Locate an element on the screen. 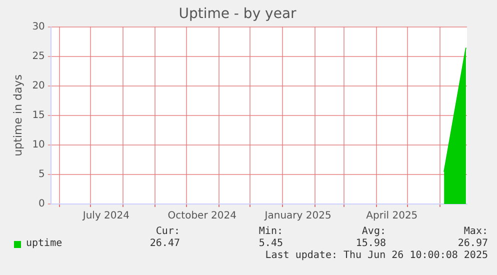 The height and width of the screenshot is (275, 497). y-tick-label: 0 is located at coordinates (41, 204).